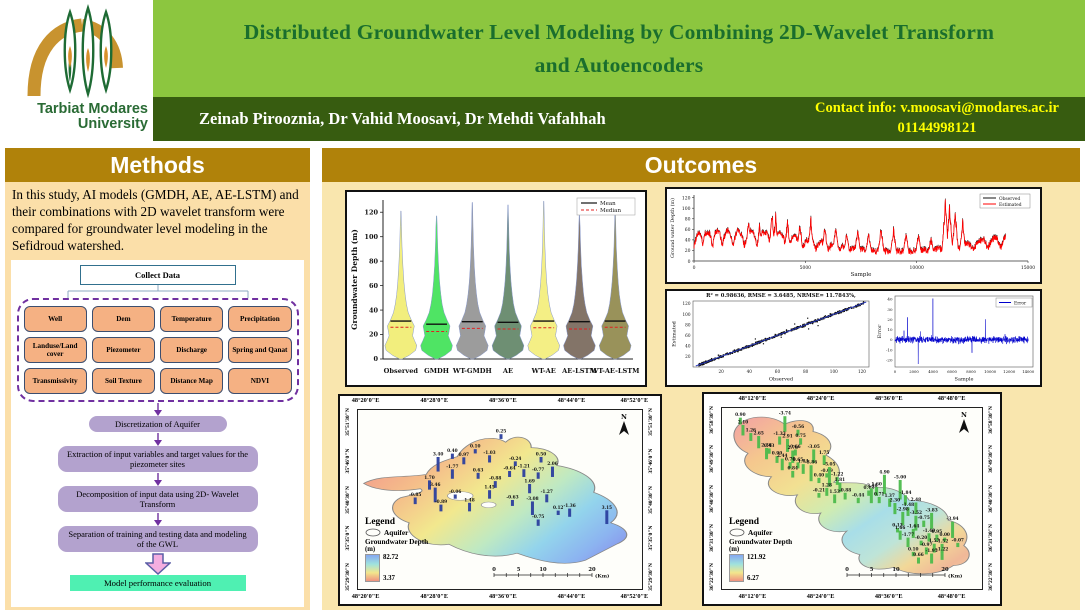 The height and width of the screenshot is (613, 1085). What do you see at coordinates (756, 557) in the screenshot?
I see `legend-max-value: 121.92` at bounding box center [756, 557].